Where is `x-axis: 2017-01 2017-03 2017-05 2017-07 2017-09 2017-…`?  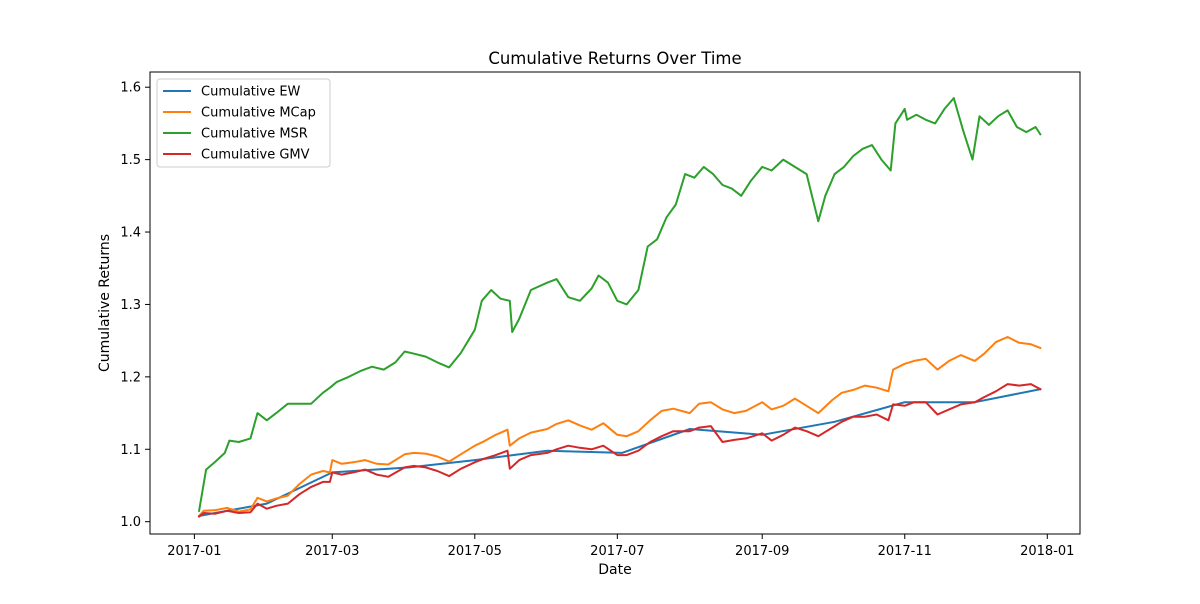
x-axis: 2017-01 2017-03 2017-05 2017-07 2017-09 2017-… is located at coordinates (620, 546).